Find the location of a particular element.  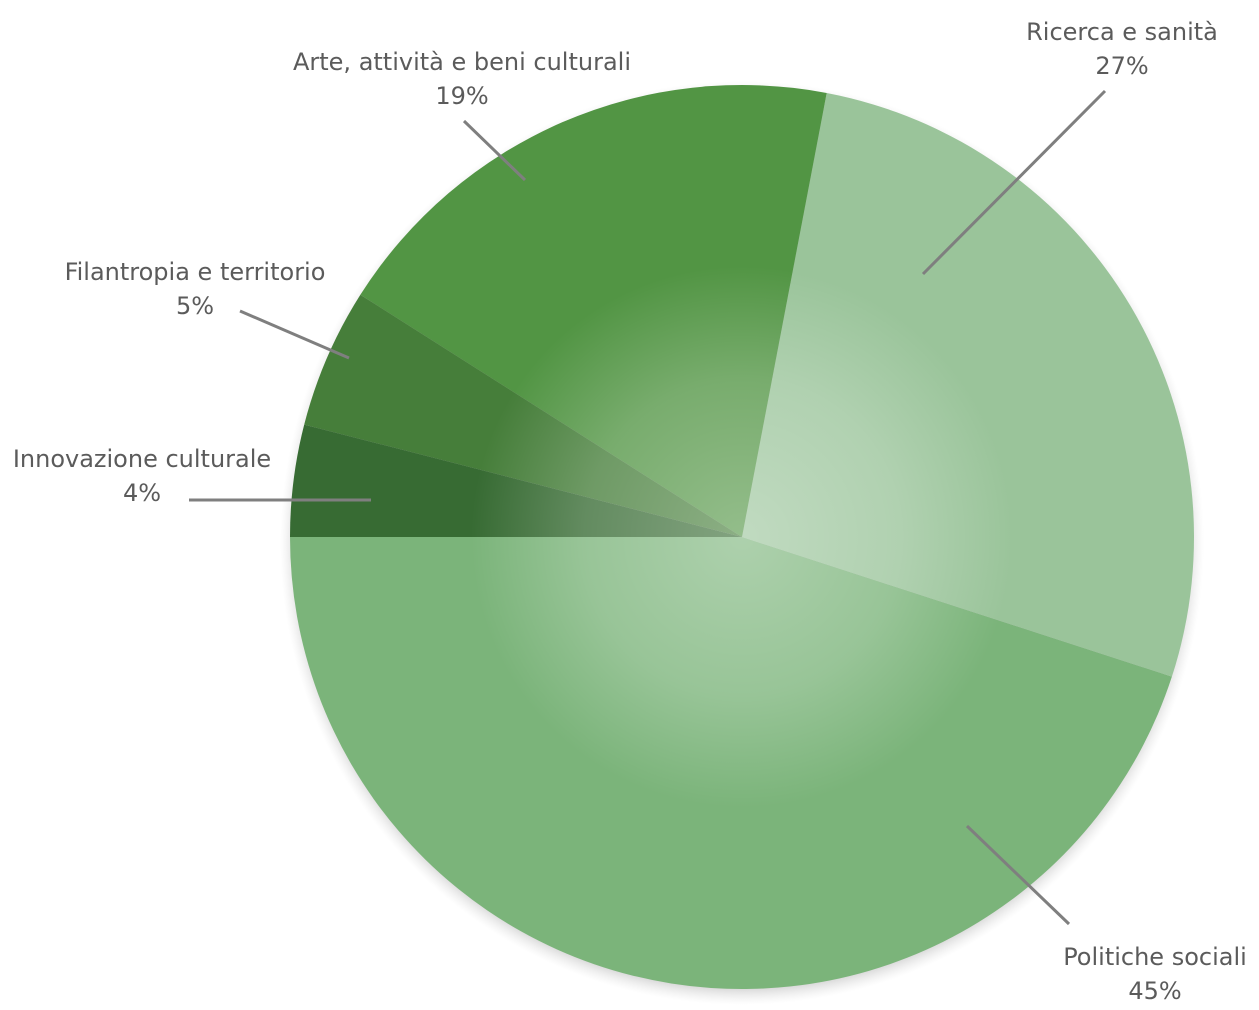

slice-value-label: 27% is located at coordinates (1121, 66).